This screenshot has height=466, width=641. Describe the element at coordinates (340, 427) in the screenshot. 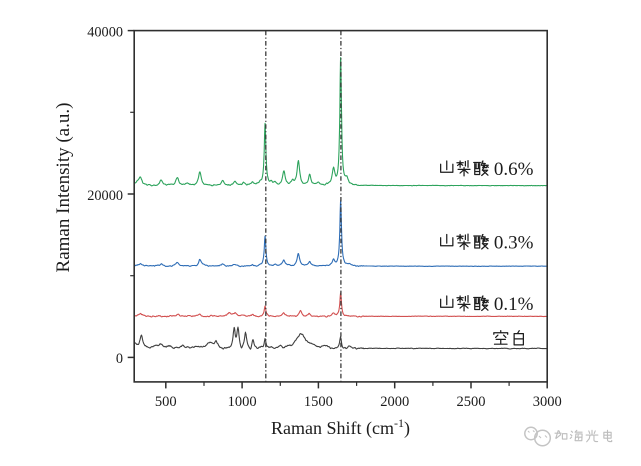

I see `svg-text: Raman Shift (cm-1)` at that location.